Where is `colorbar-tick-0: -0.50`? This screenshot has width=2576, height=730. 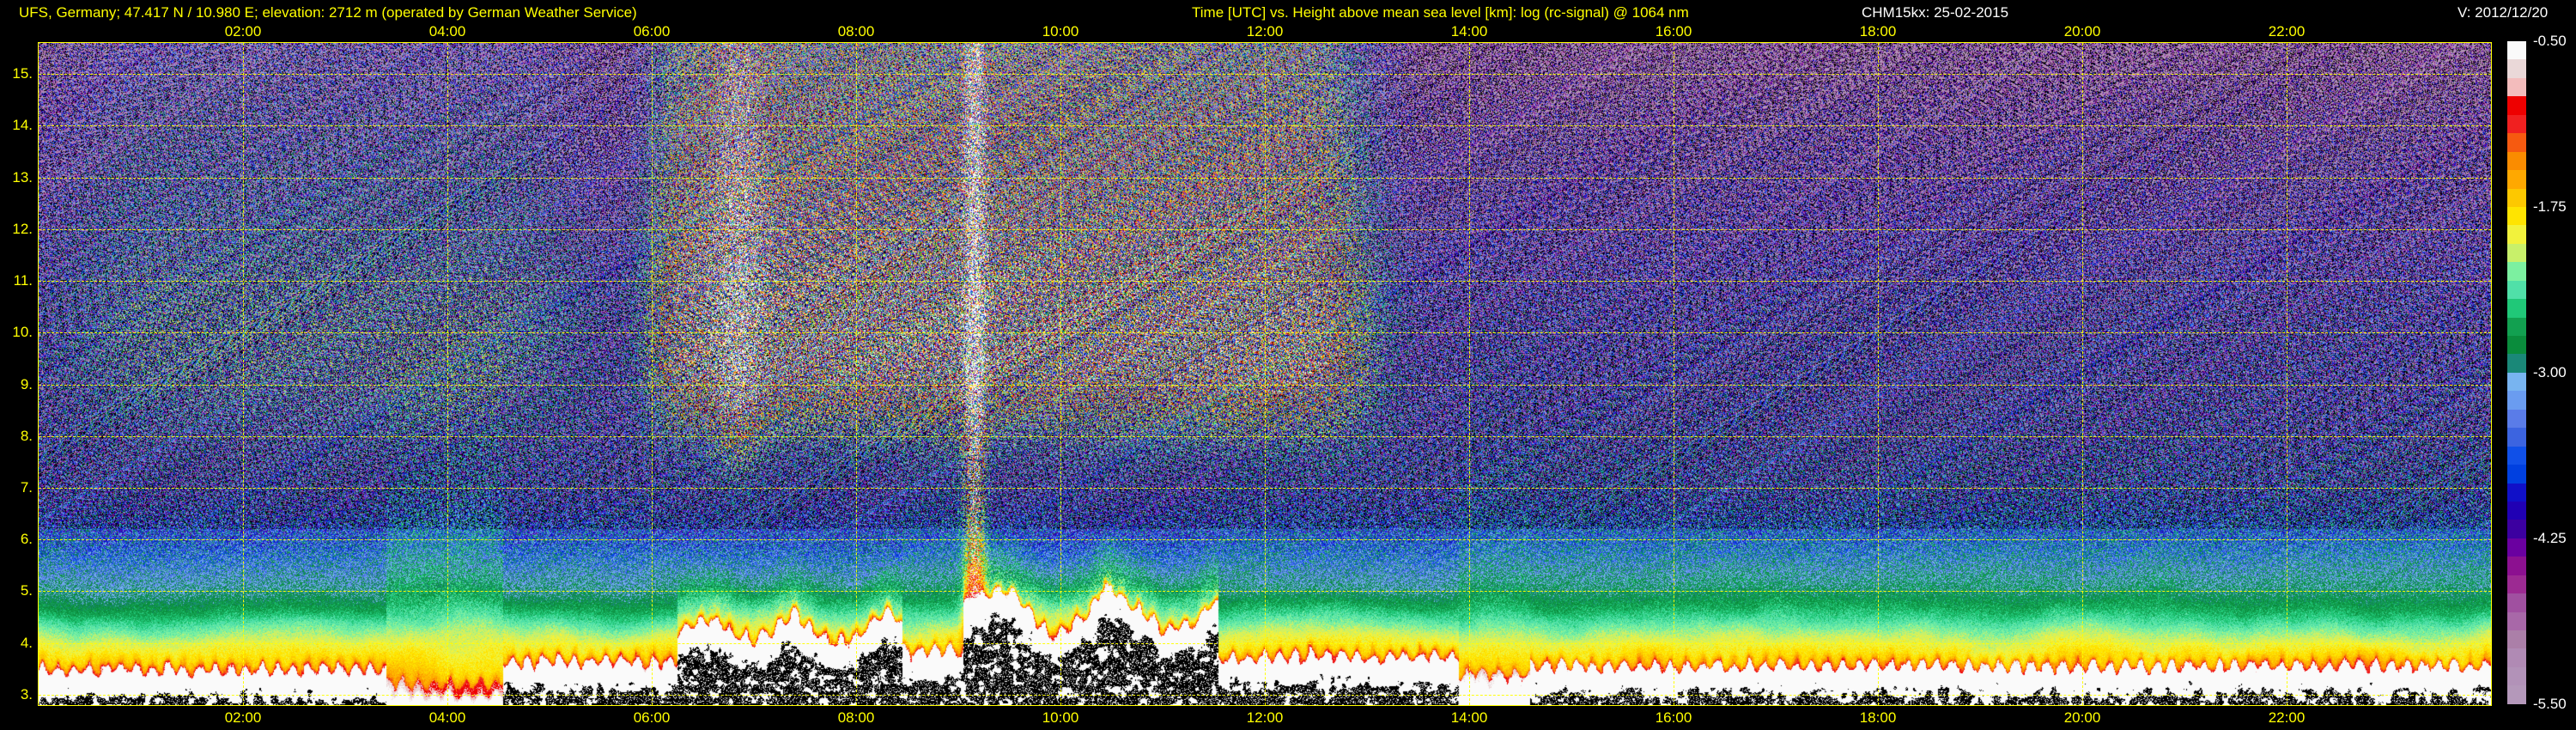 colorbar-tick-0: -0.50 is located at coordinates (2550, 41).